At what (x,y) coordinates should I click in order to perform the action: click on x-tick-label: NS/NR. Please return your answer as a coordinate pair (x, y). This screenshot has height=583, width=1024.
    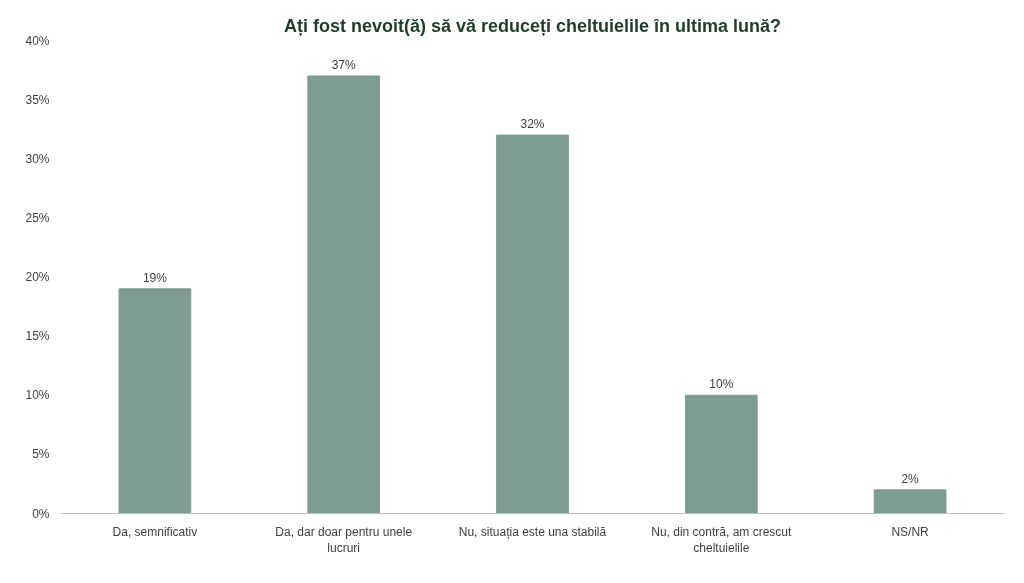
    Looking at the image, I should click on (910, 531).